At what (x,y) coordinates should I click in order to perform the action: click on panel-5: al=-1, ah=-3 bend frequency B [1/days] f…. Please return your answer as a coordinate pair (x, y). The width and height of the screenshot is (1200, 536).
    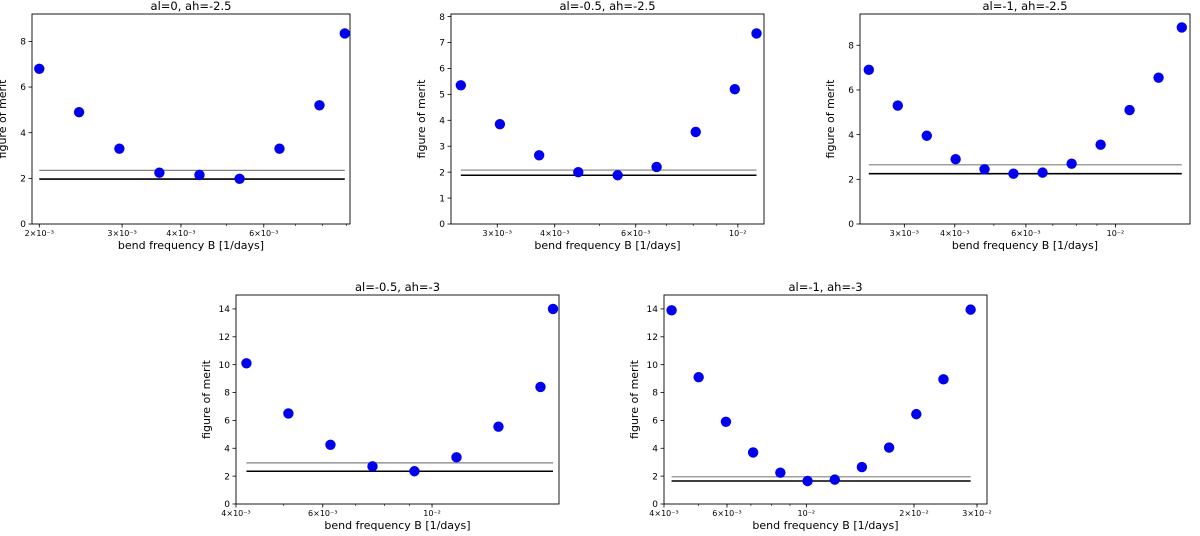
    Looking at the image, I should click on (810, 406).